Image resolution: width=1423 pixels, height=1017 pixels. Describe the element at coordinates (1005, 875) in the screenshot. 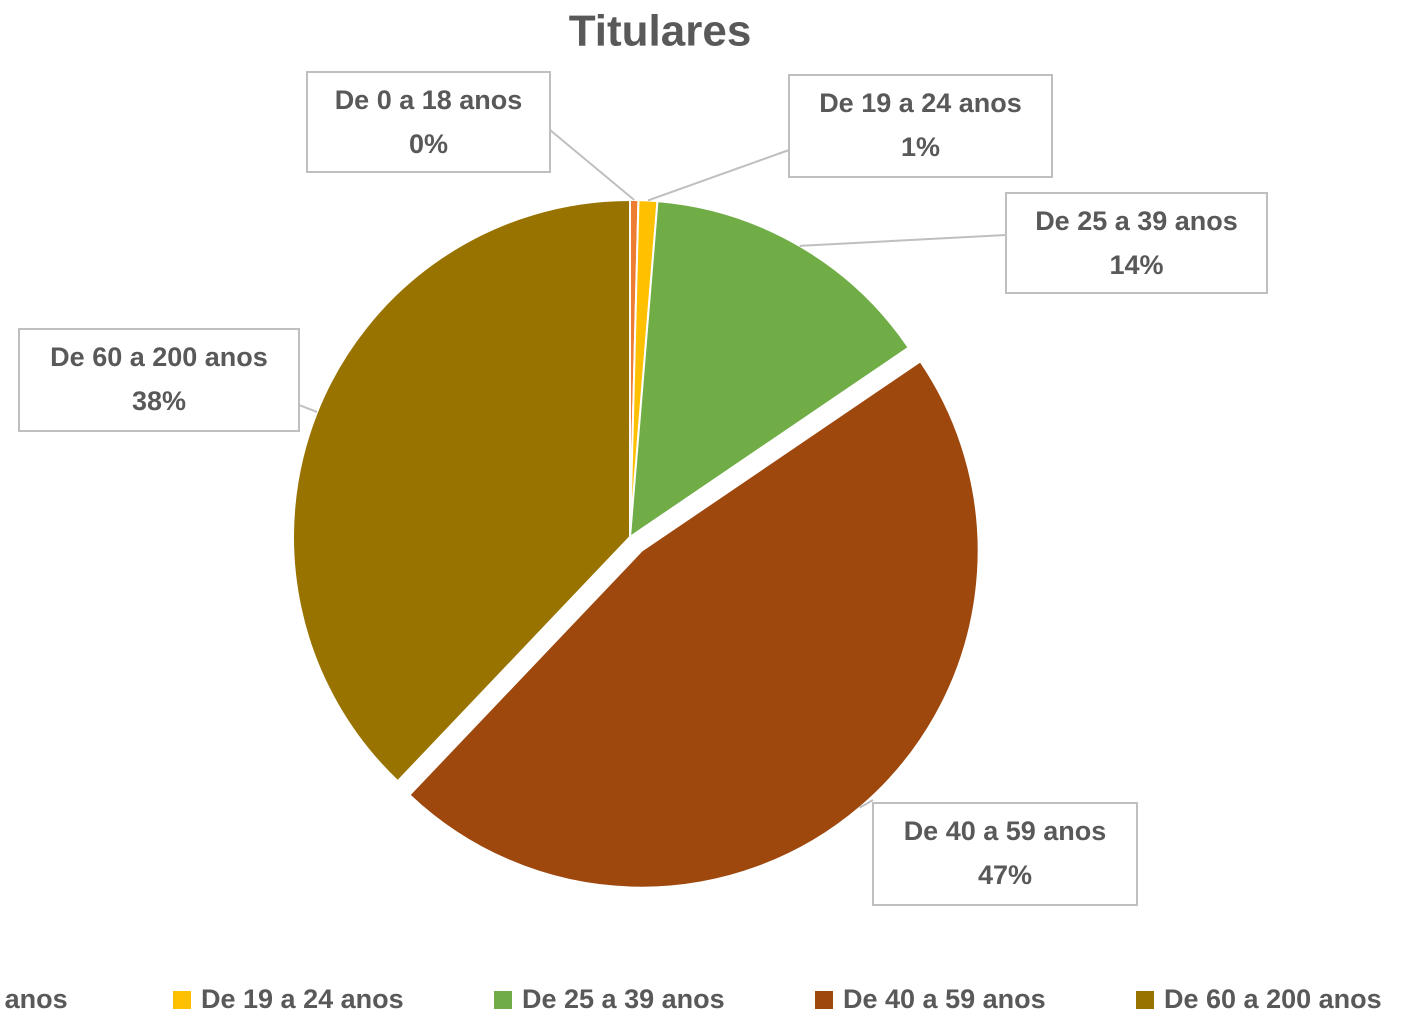

I see `data-label: 47%` at that location.